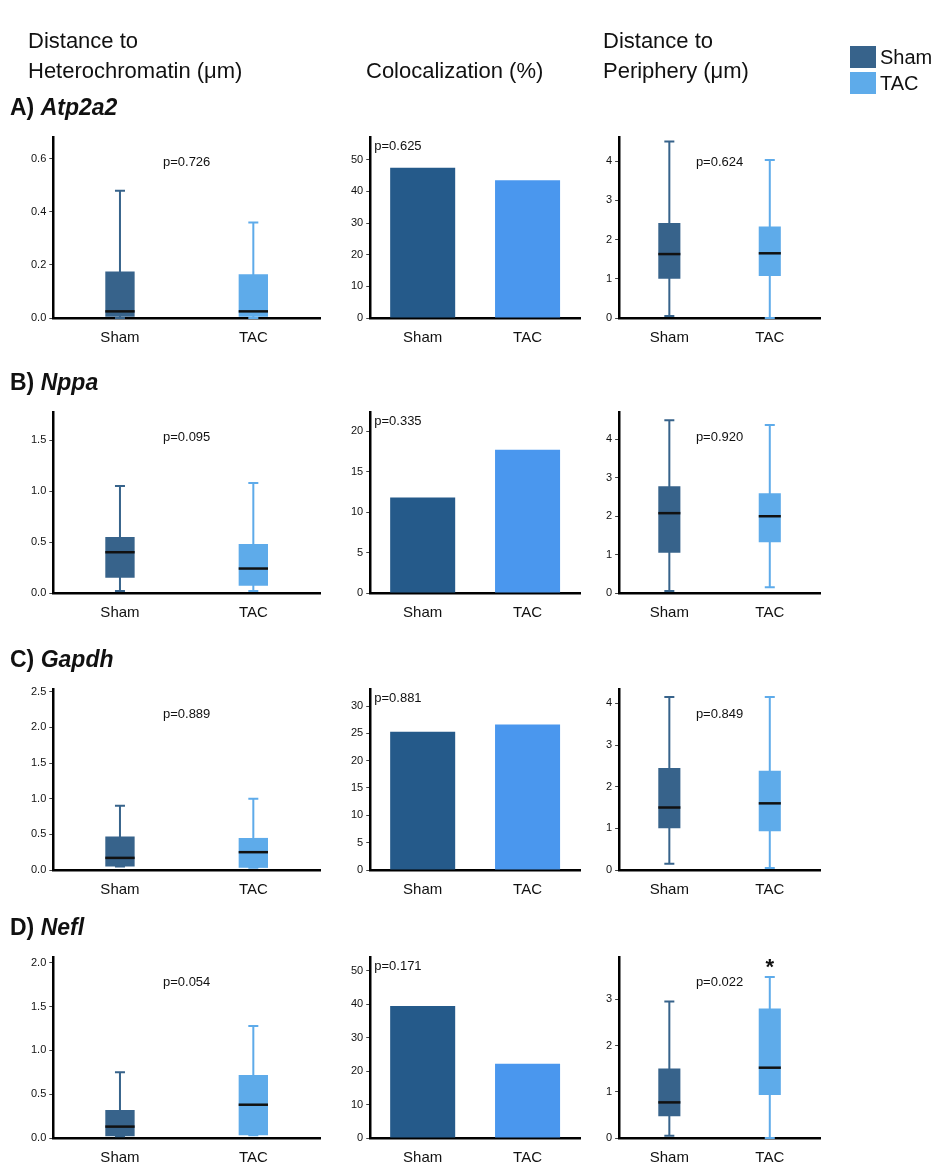 The height and width of the screenshot is (1170, 945). Describe the element at coordinates (719, 981) in the screenshot. I see `annotation: p=0.022` at that location.